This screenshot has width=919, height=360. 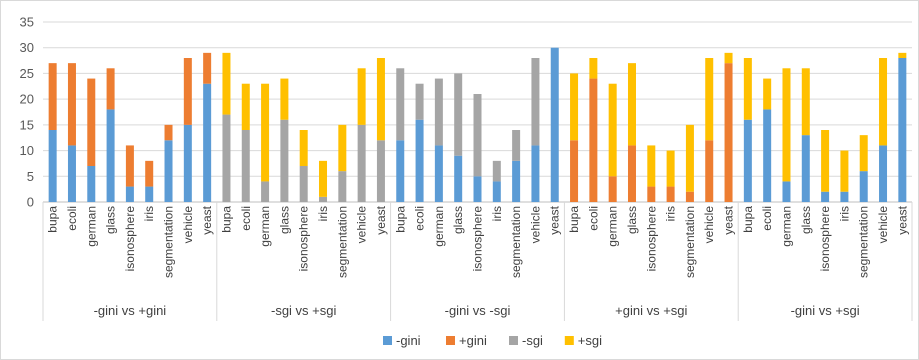 What do you see at coordinates (408, 340) in the screenshot?
I see `legend-label: -gini` at bounding box center [408, 340].